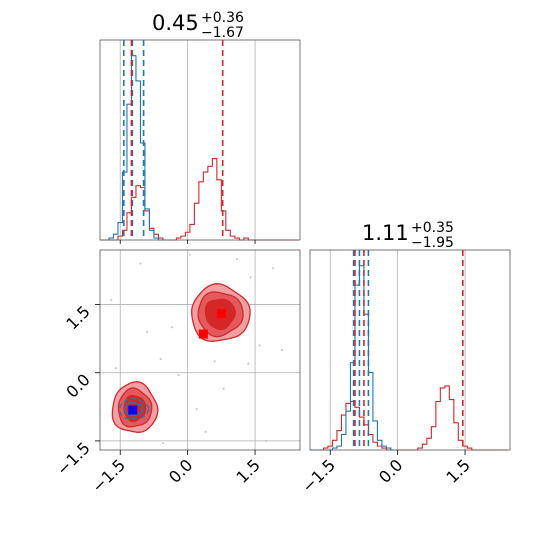  Describe the element at coordinates (432, 228) in the screenshot. I see `title-param-2-plus: +0.35` at that location.